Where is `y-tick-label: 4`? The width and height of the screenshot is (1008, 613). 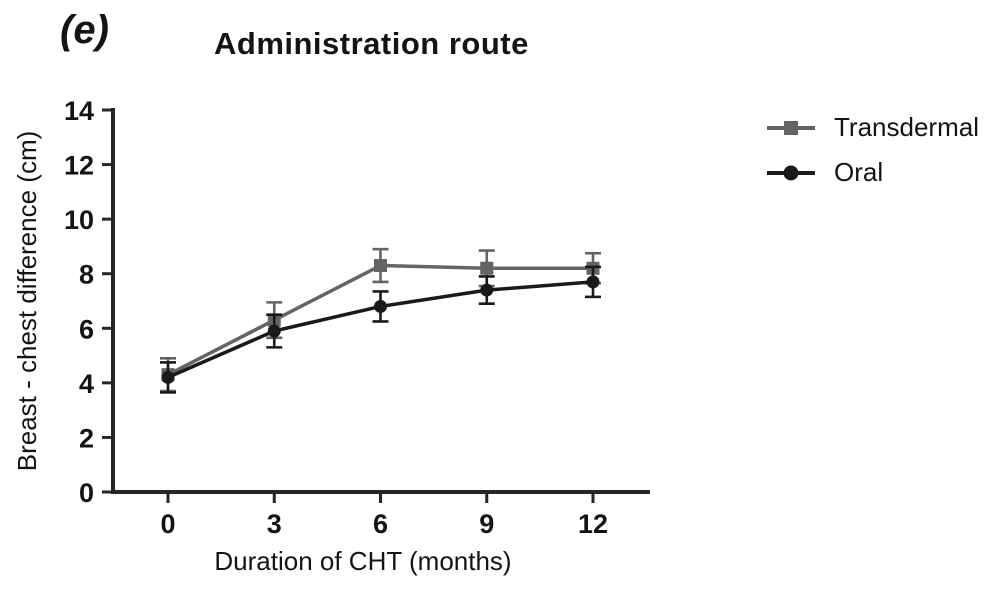 y-tick-label: 4 is located at coordinates (86, 384).